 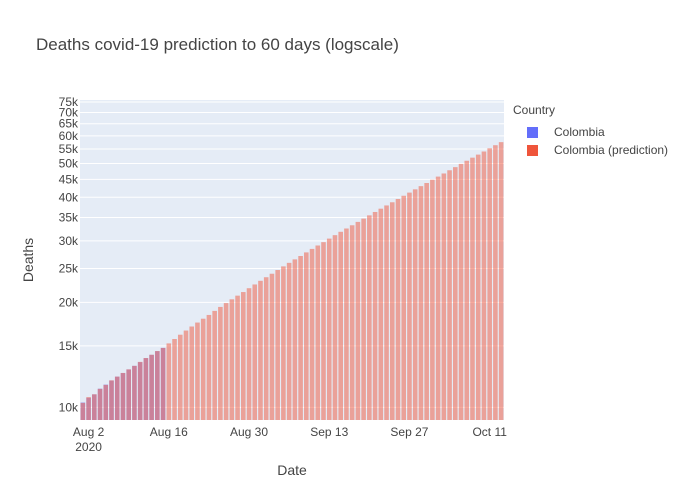 What do you see at coordinates (69, 218) in the screenshot?
I see `y-tick-label: 35k` at bounding box center [69, 218].